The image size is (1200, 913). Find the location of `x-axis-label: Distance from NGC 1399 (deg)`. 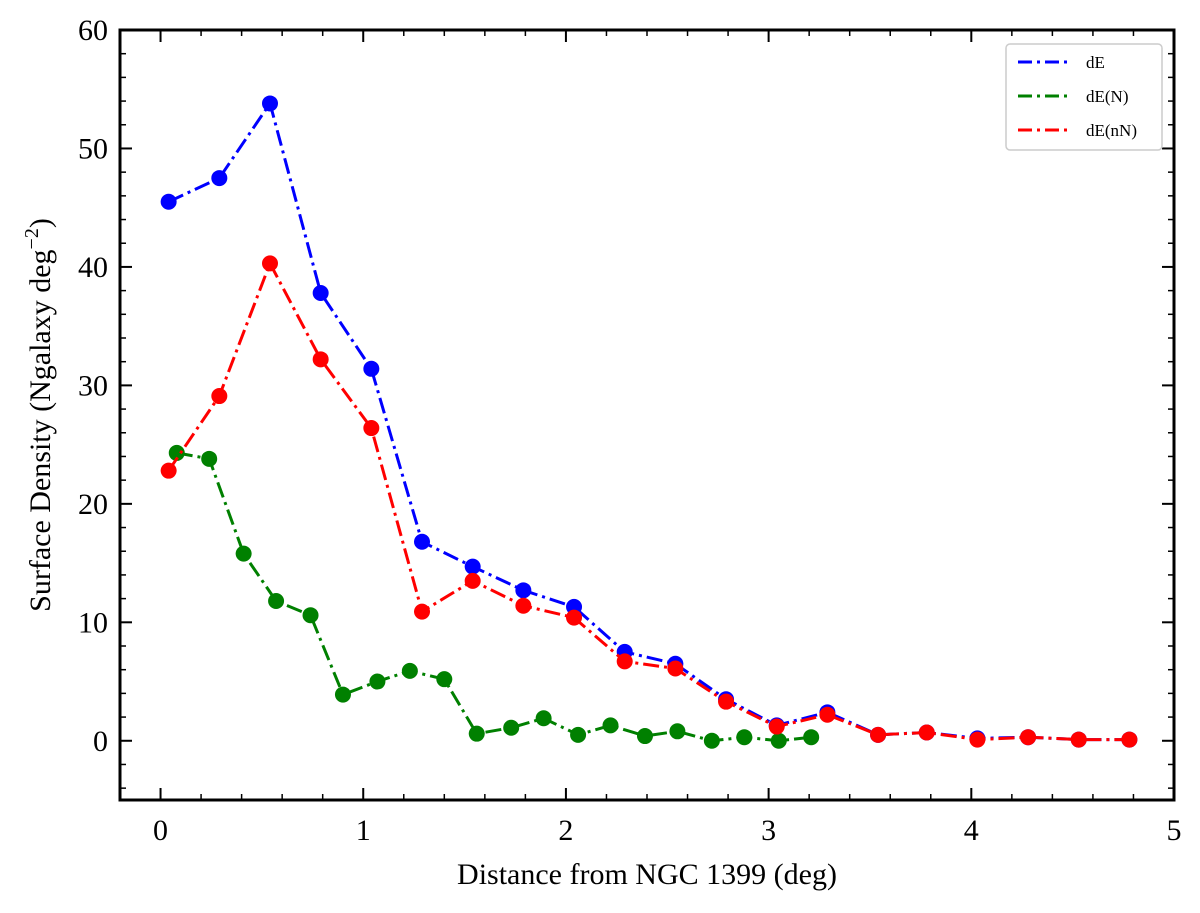

x-axis-label: Distance from NGC 1399 (deg) is located at coordinates (647, 874).